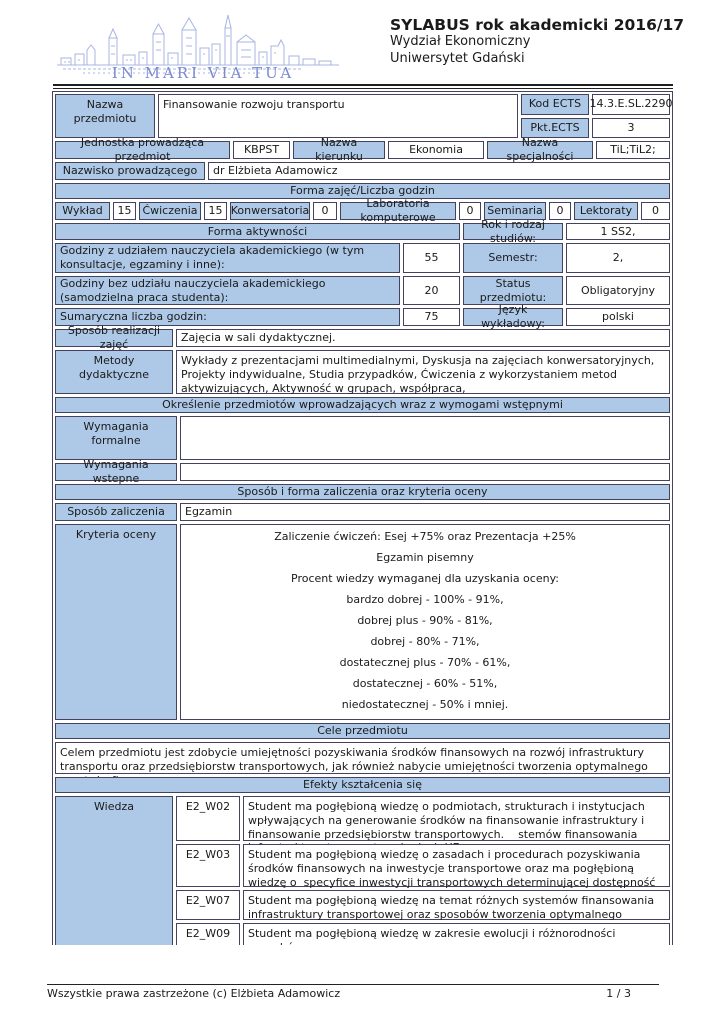 Image resolution: width=725 pixels, height=1024 pixels. What do you see at coordinates (540, 149) in the screenshot?
I see `spec-label: Nazwa specjalności` at bounding box center [540, 149].